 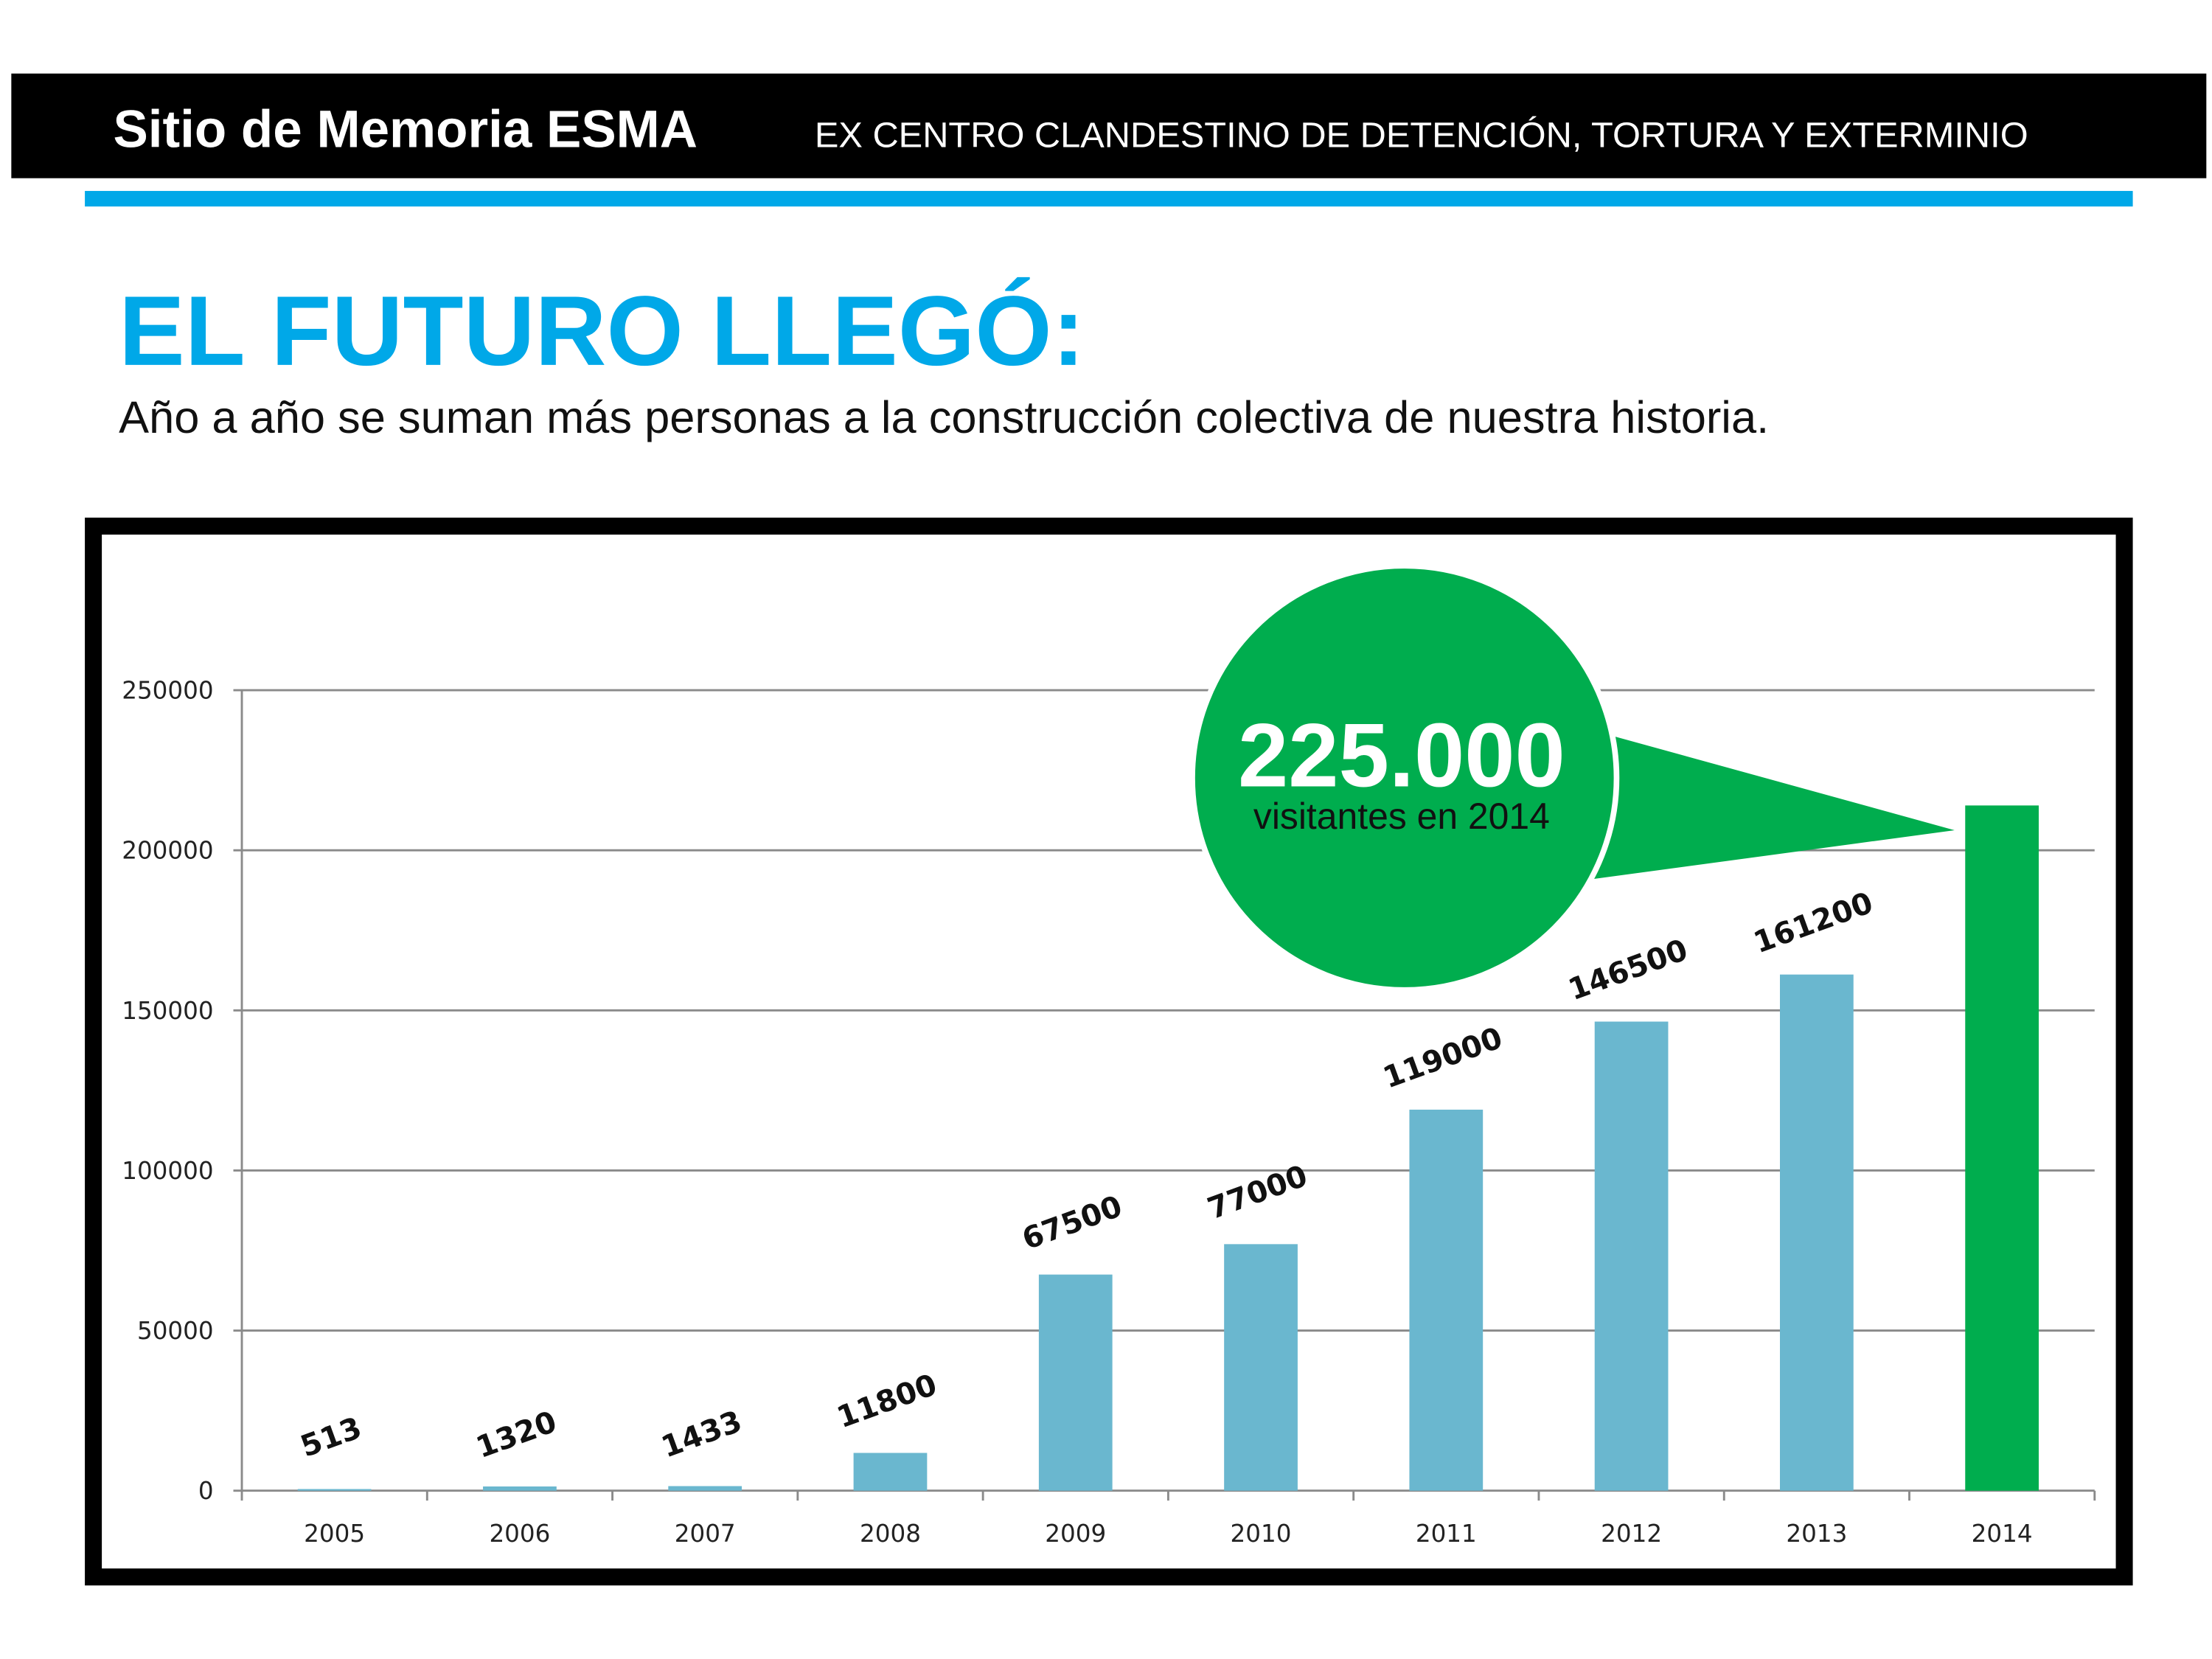 I want to click on y-tick-label: 100000, so click(x=167, y=1171).